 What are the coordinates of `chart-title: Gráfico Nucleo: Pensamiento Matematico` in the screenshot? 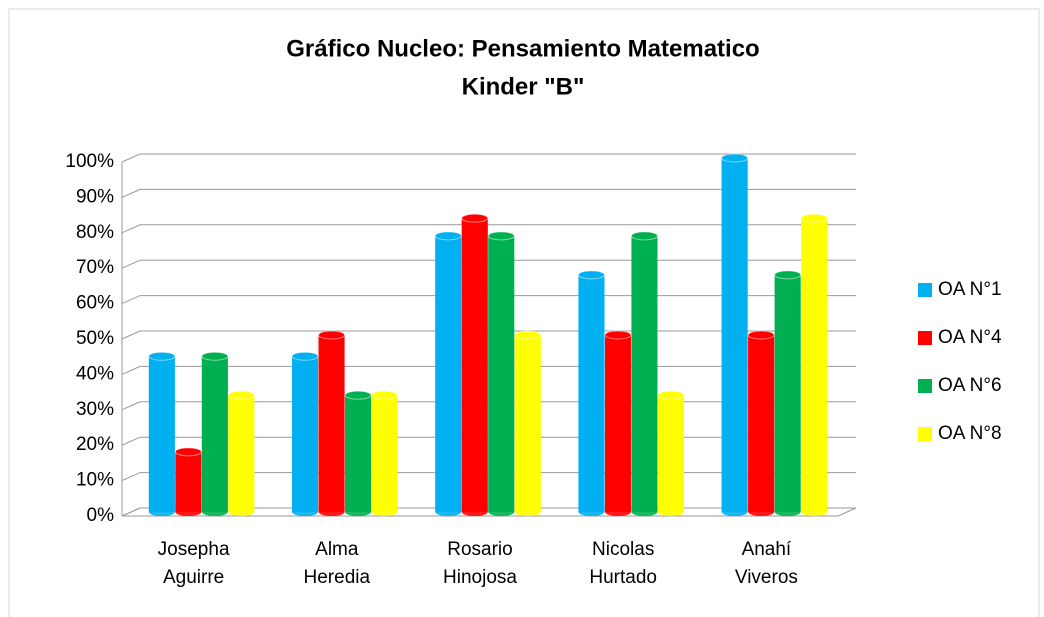 It's located at (522, 48).